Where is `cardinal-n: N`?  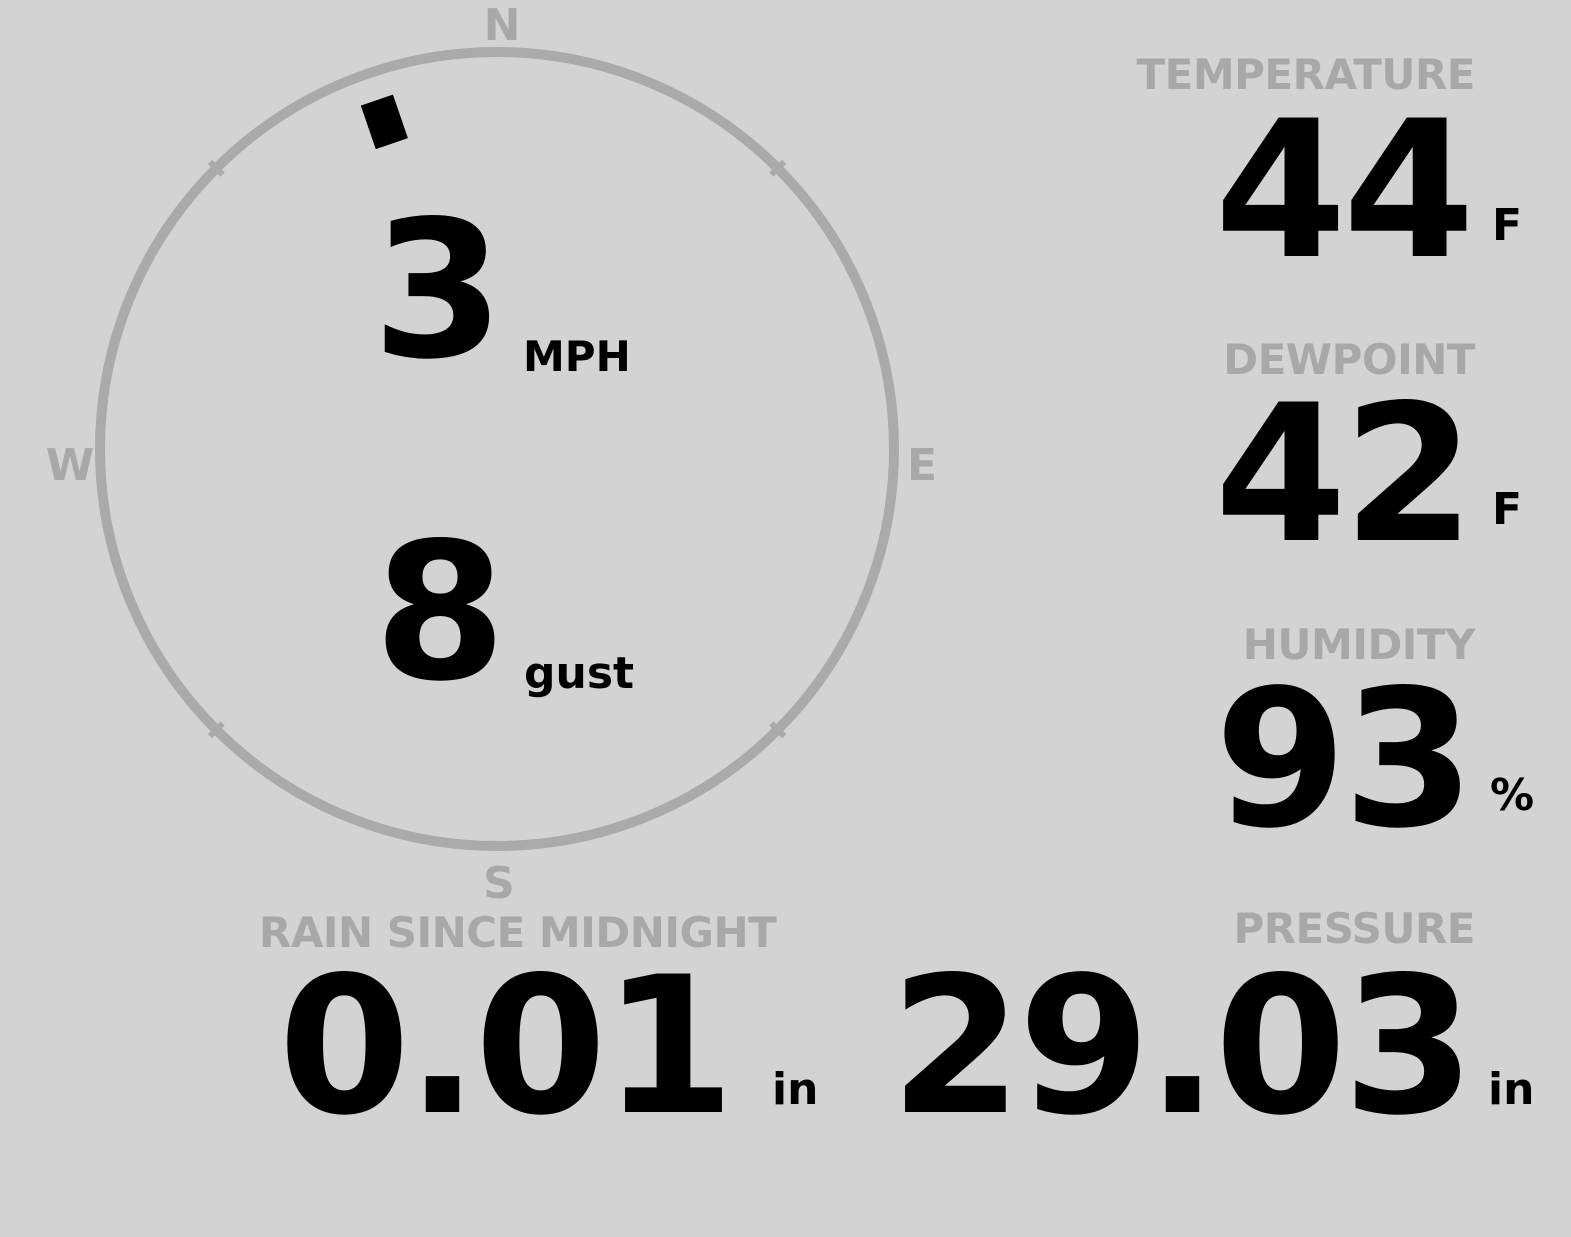
cardinal-n: N is located at coordinates (502, 25).